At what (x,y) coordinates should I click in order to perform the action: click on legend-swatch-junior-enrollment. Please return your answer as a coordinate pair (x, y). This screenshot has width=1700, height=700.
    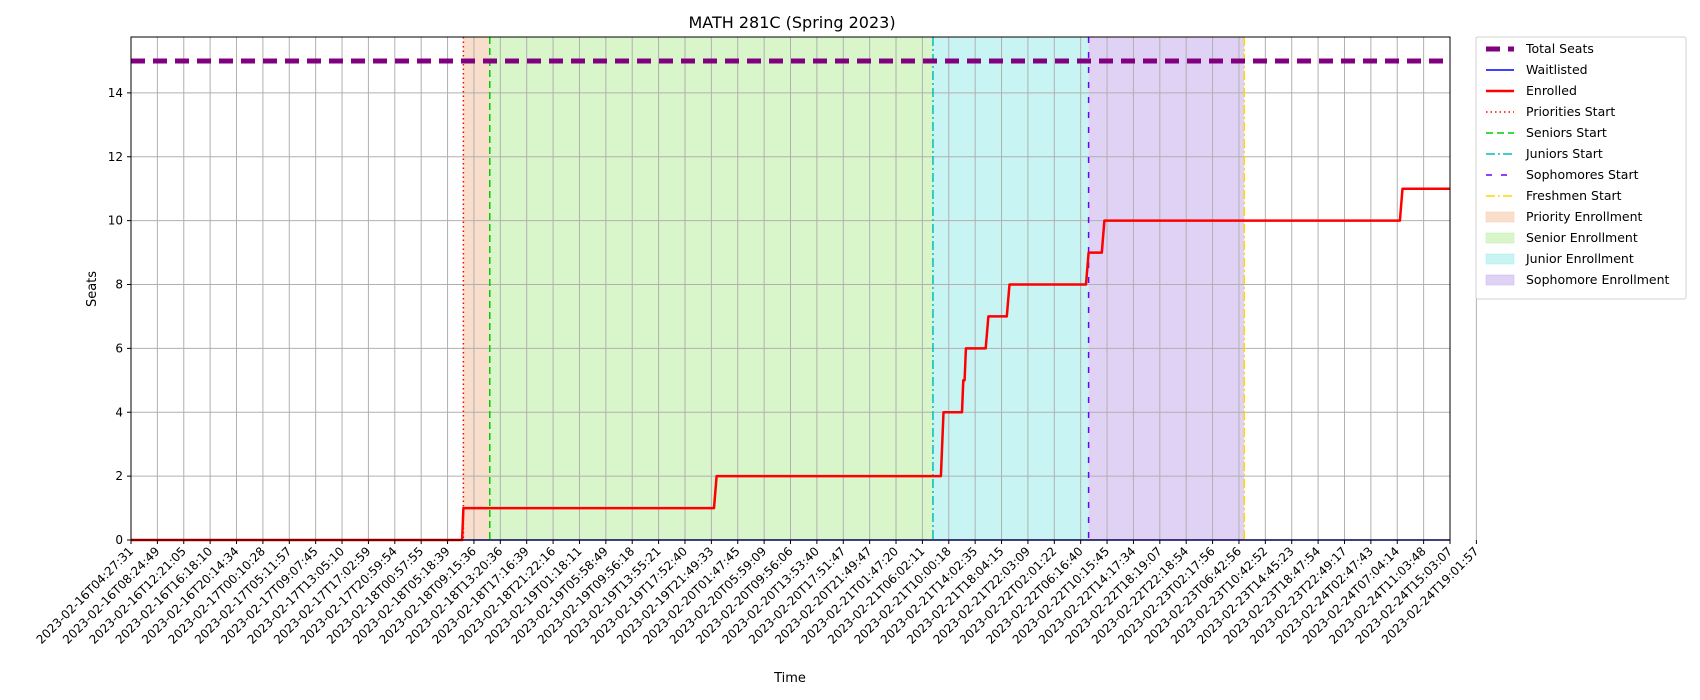
    Looking at the image, I should click on (1500, 259).